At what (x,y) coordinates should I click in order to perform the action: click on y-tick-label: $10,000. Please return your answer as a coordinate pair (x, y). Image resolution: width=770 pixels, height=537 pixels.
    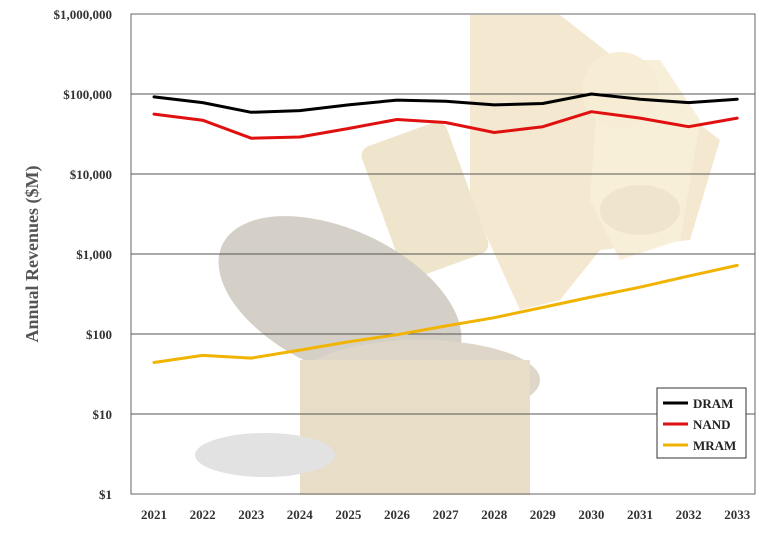
    Looking at the image, I should click on (91, 174).